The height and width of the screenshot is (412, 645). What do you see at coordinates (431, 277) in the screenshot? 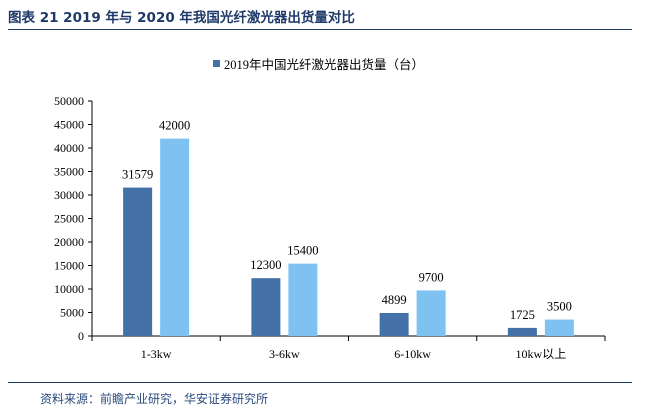
I see `data-label: 9700` at bounding box center [431, 277].